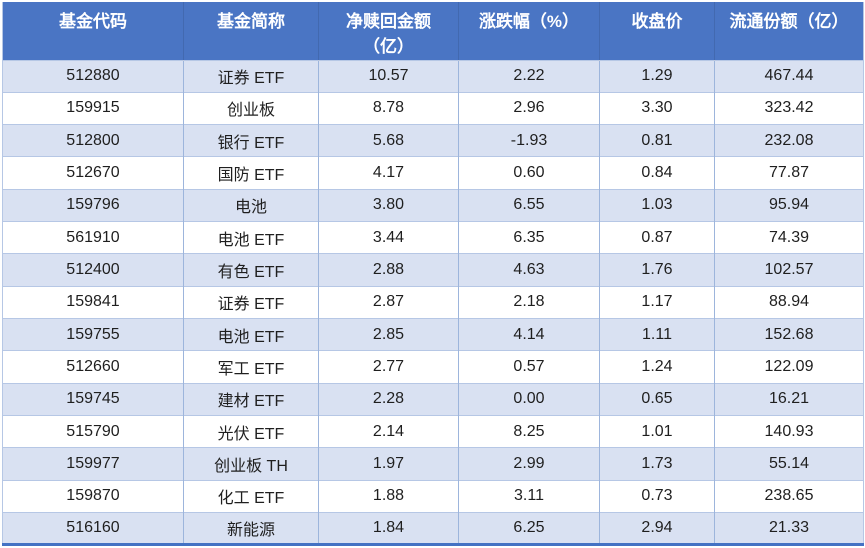 The image size is (865, 548). Describe the element at coordinates (388, 528) in the screenshot. I see `table-cell-net-redemption: 1.84` at that location.